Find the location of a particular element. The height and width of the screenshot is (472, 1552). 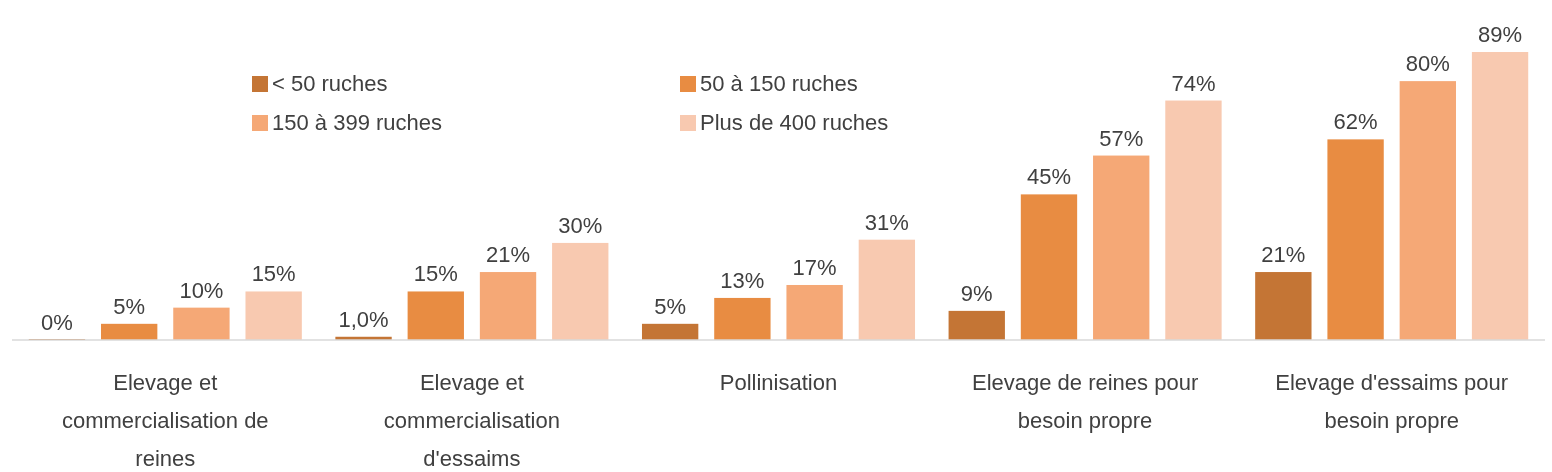

legend-label: 150 à 399 ruches is located at coordinates (357, 122).